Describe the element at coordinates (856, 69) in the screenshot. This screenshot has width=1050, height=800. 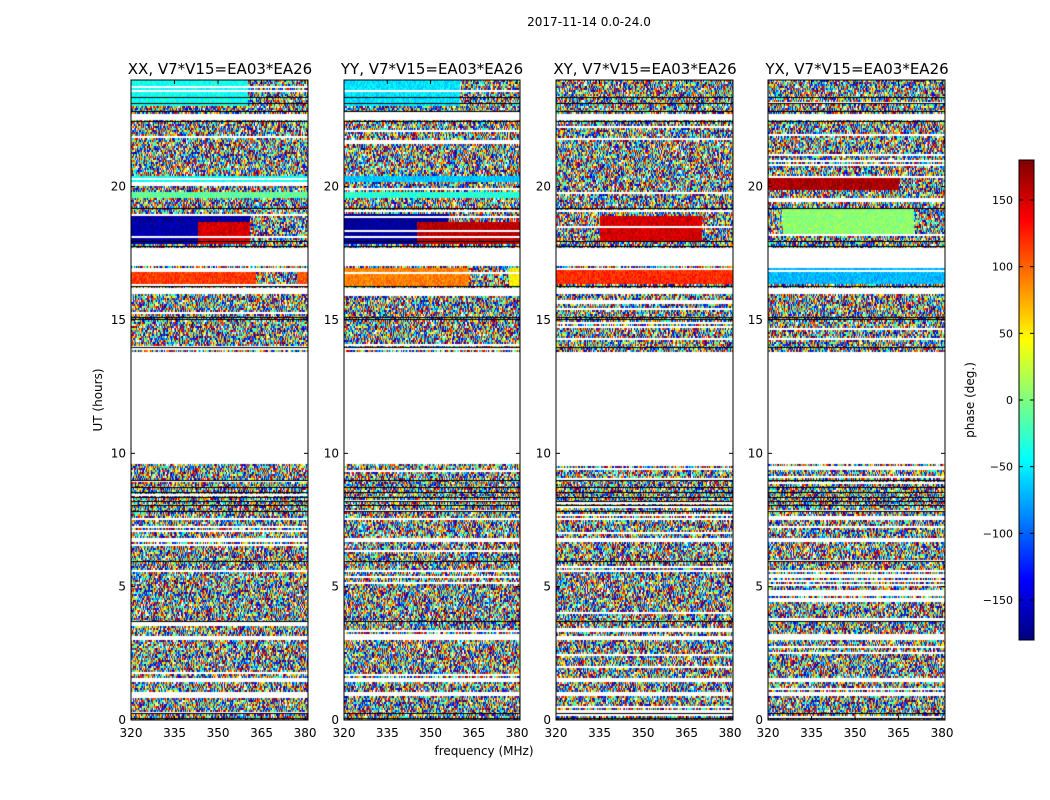
I see `panel-title: YX, V7*V15=EA03*EA26` at that location.